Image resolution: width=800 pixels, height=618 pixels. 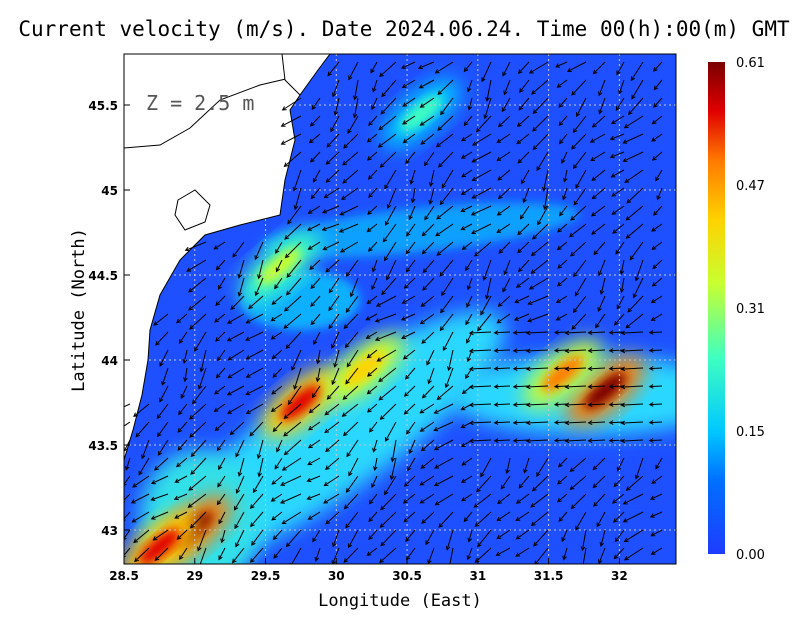 What do you see at coordinates (750, 432) in the screenshot?
I see `colorbar-tick-label: 0.15` at bounding box center [750, 432].